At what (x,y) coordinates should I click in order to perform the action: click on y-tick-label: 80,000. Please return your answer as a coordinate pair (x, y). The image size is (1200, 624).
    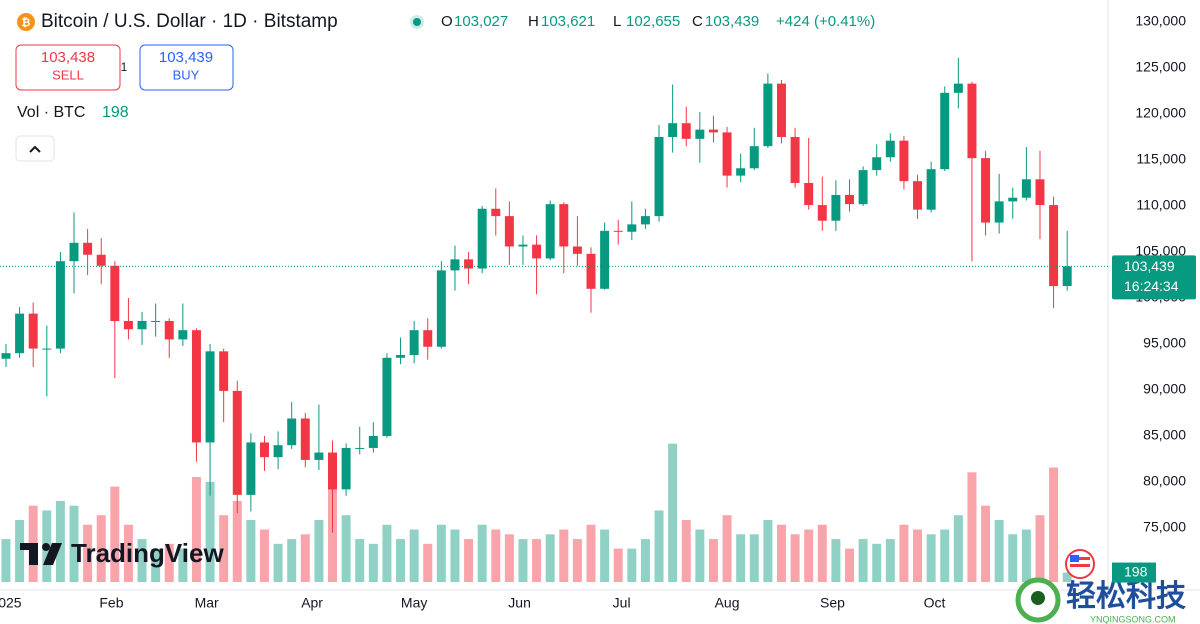
    Looking at the image, I should click on (1164, 481).